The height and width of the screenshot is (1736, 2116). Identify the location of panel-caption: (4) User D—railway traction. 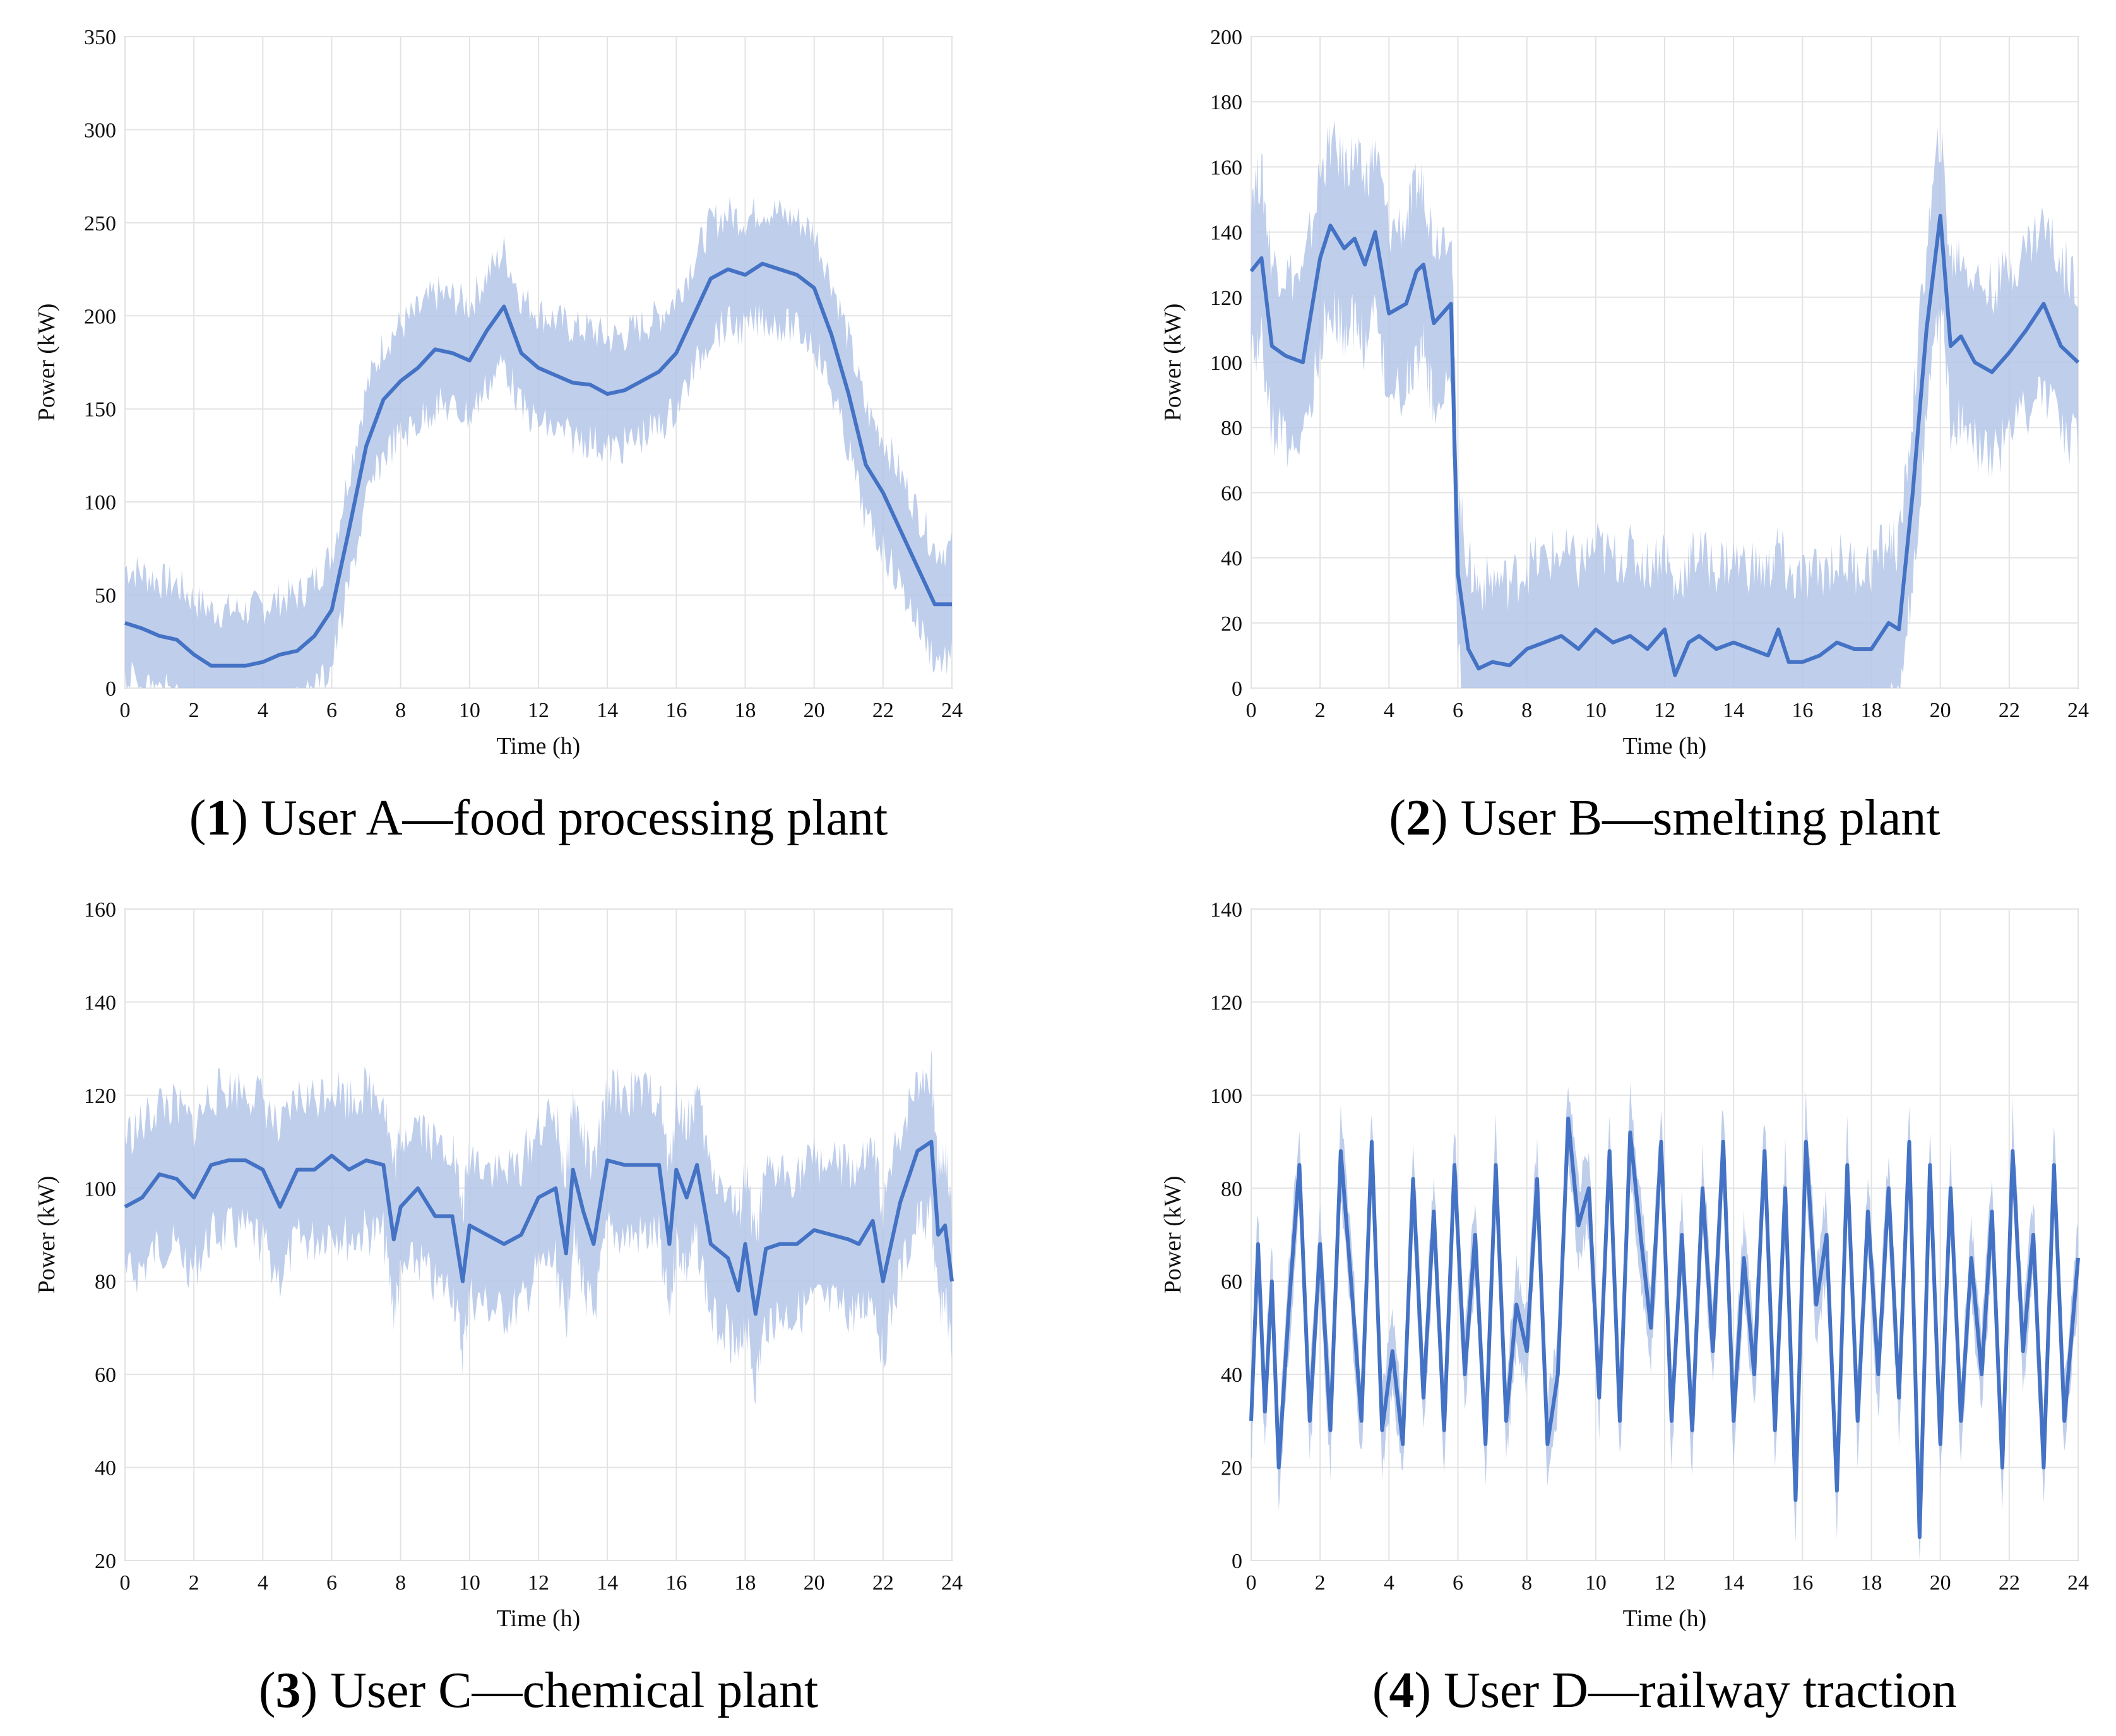
(1664, 1690).